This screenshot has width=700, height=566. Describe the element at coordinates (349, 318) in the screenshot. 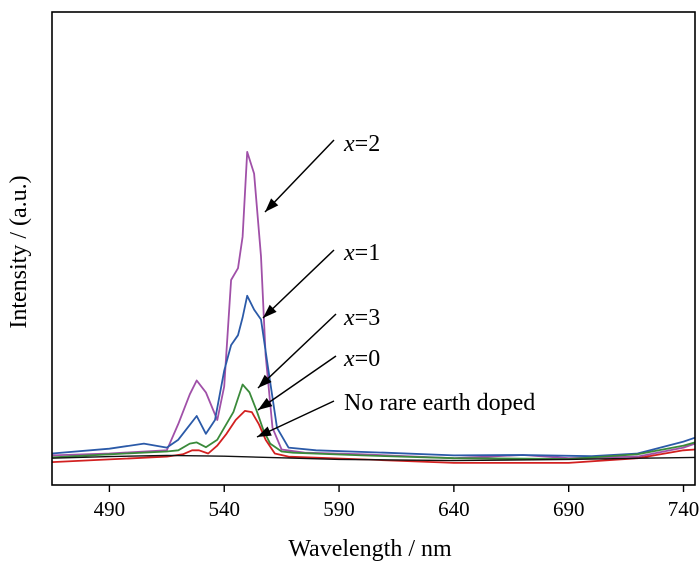

I see `annotation-x3-var: x` at that location.